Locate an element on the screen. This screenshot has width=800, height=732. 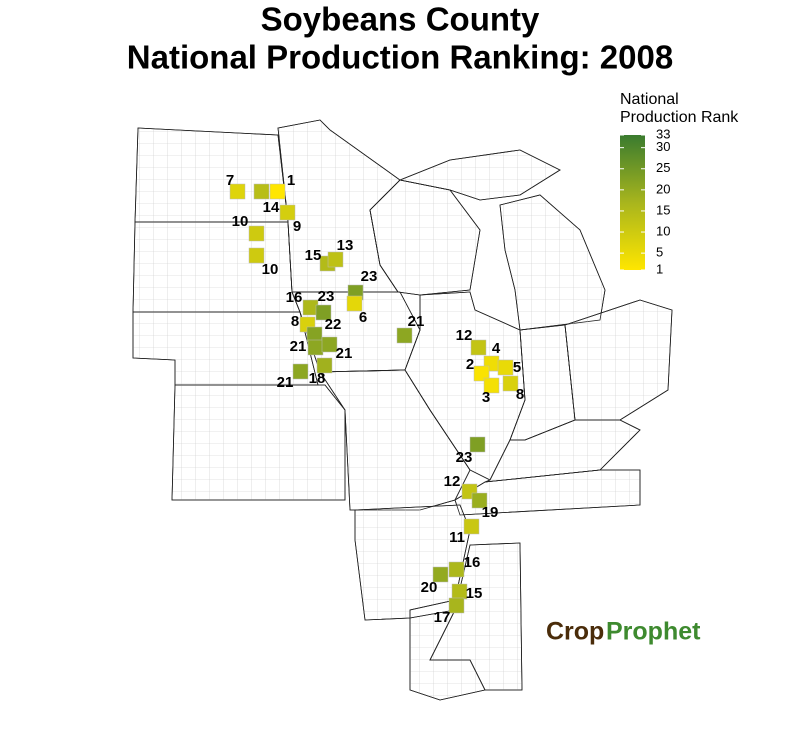
rank-label: 13 is located at coordinates (345, 245).